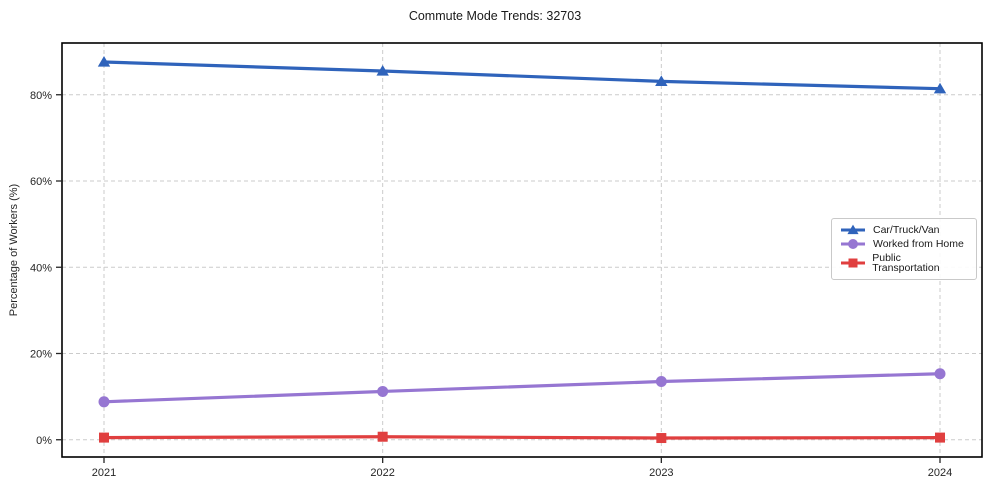 This screenshot has width=990, height=490. I want to click on y-tick-label: 40%, so click(41, 268).